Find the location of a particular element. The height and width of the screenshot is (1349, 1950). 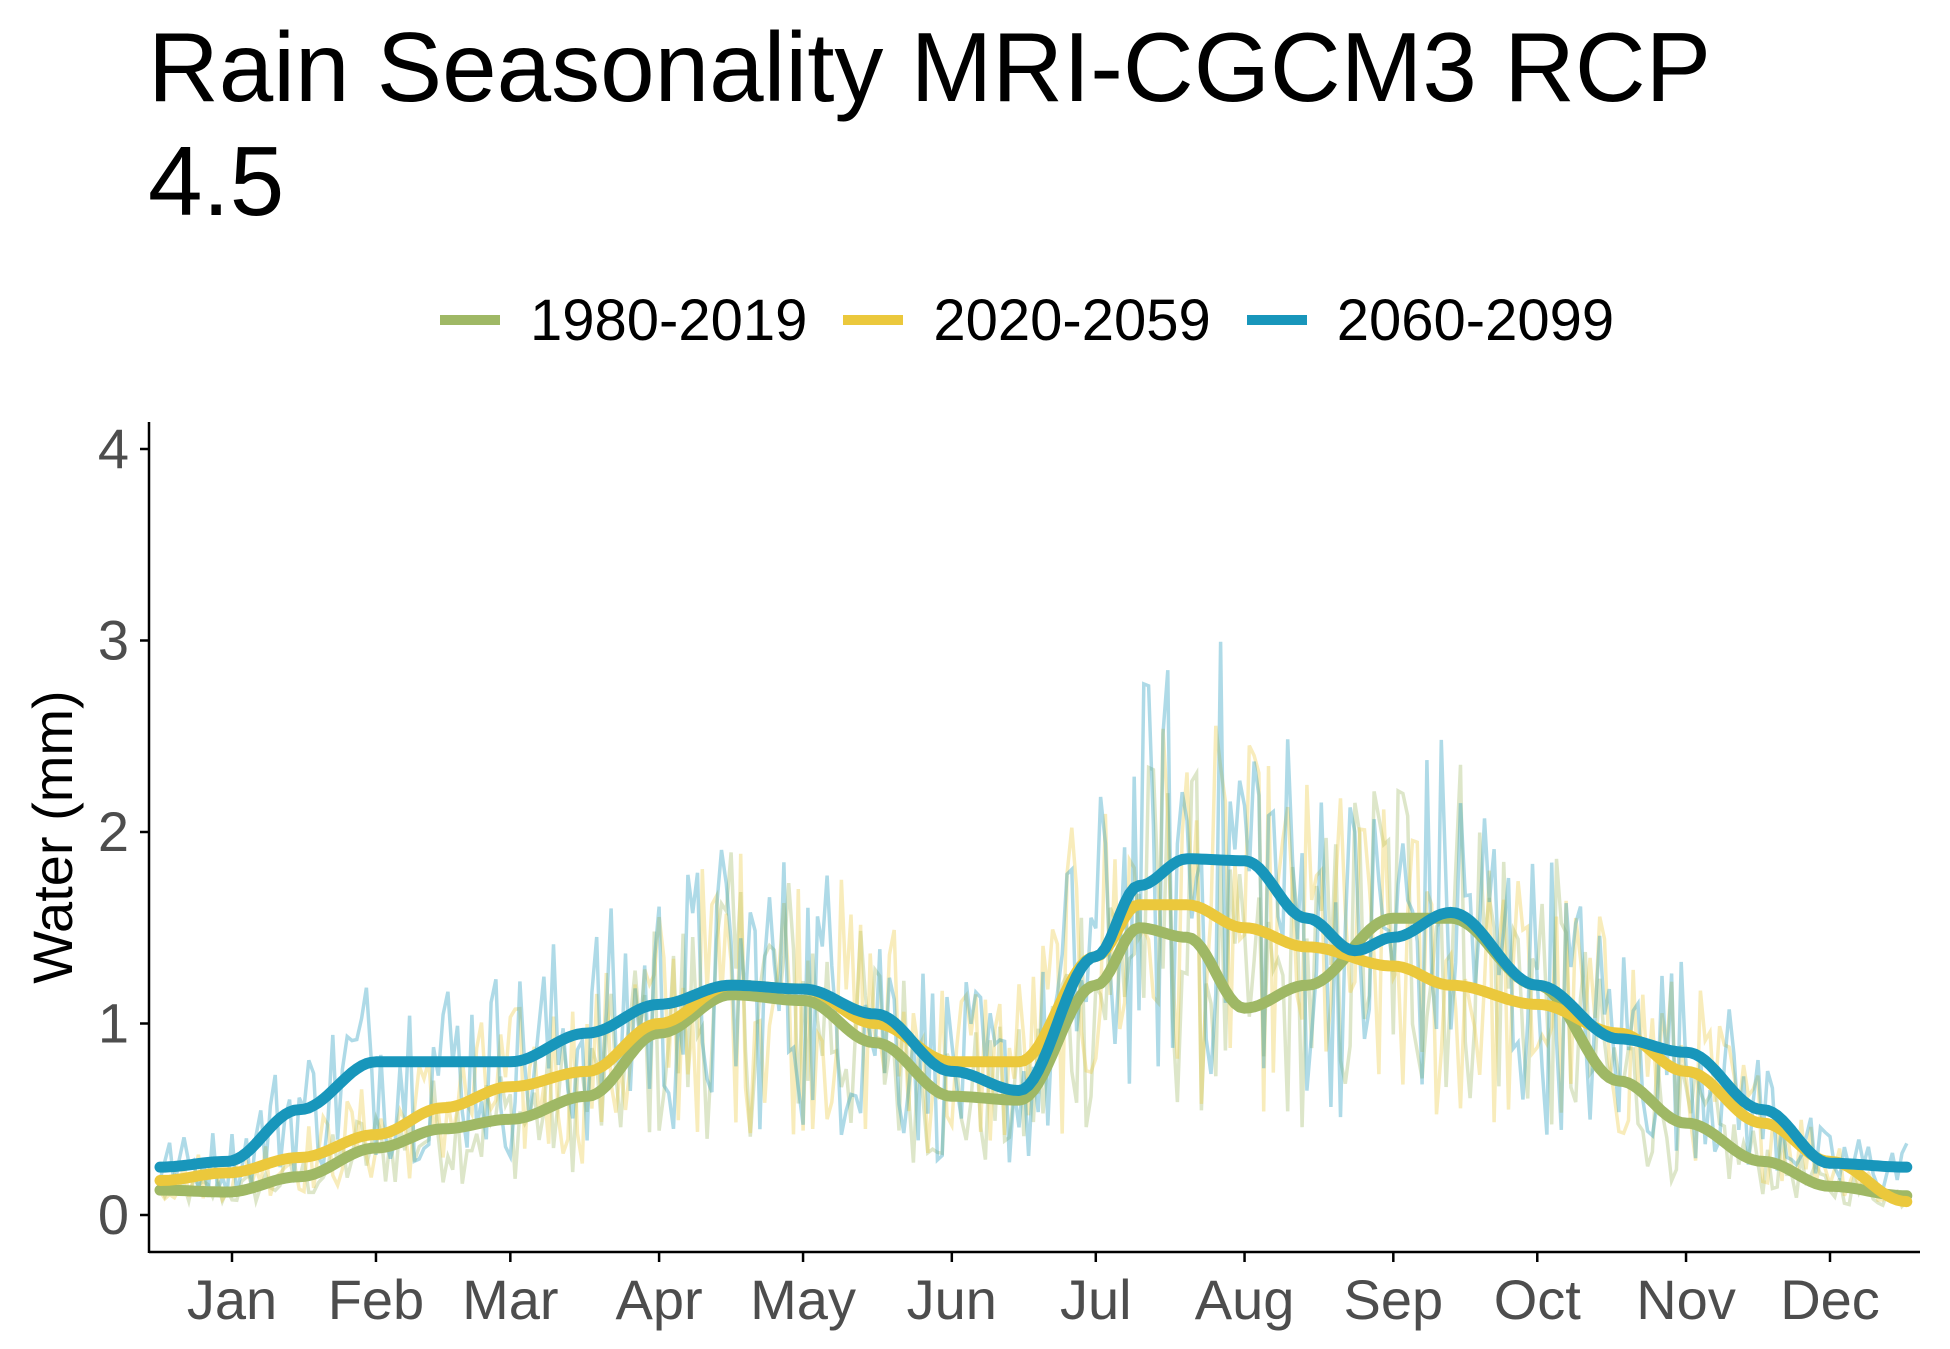

x-tick-label-oct: Oct is located at coordinates (1538, 1299).